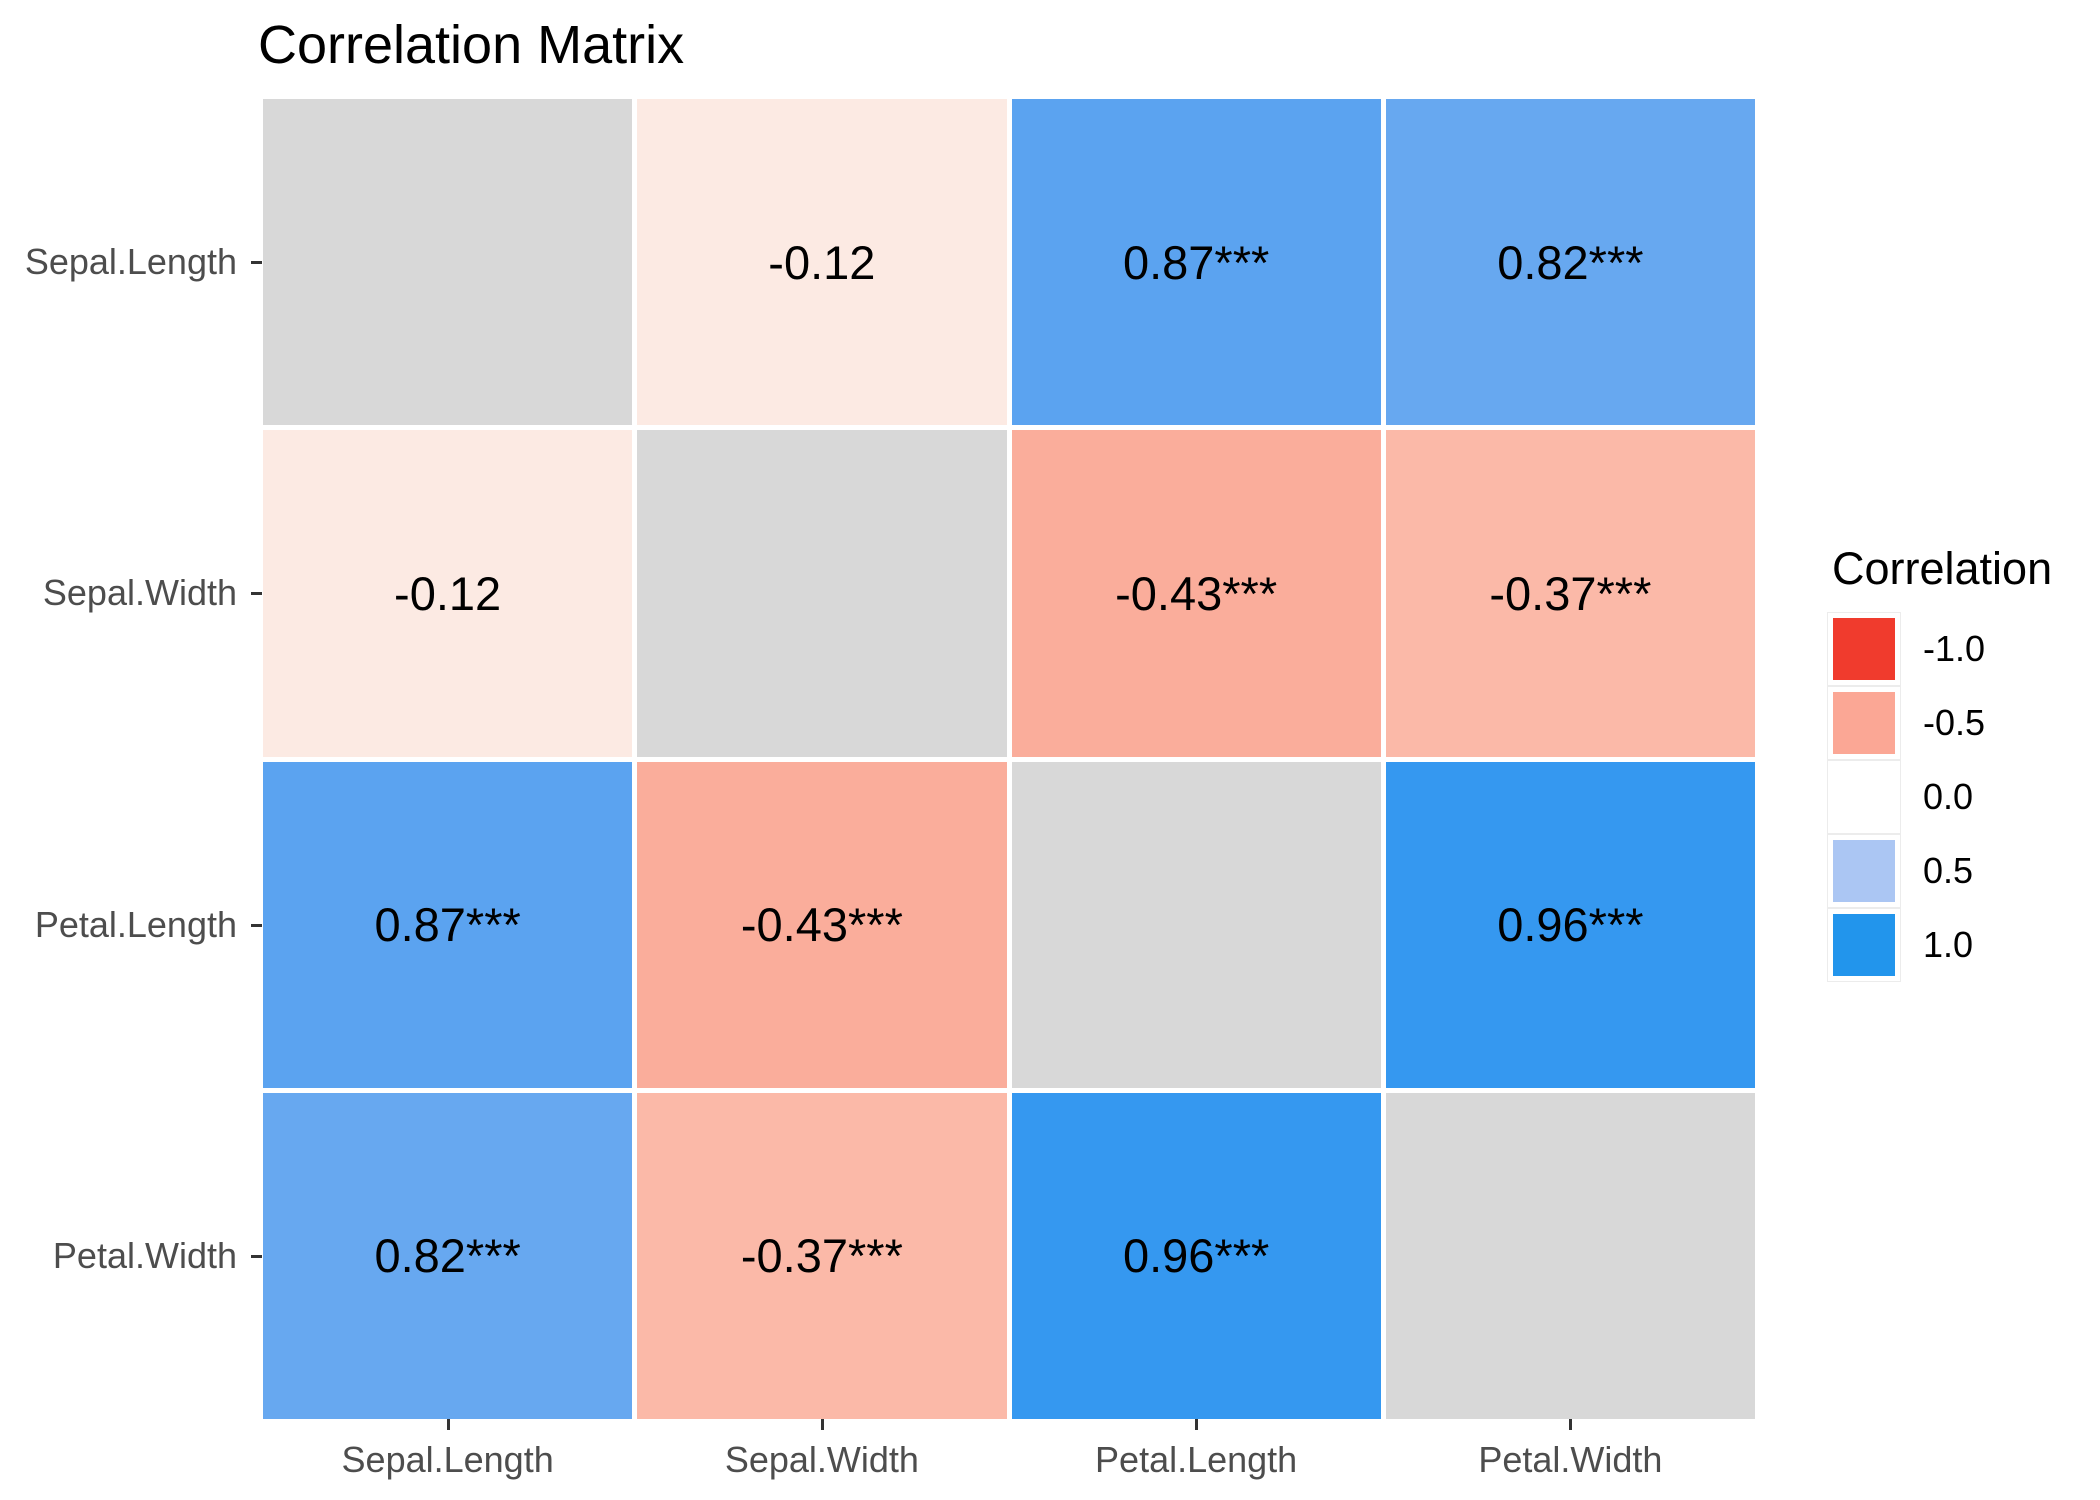  Describe the element at coordinates (1954, 722) in the screenshot. I see `legend-label: -0.5` at that location.